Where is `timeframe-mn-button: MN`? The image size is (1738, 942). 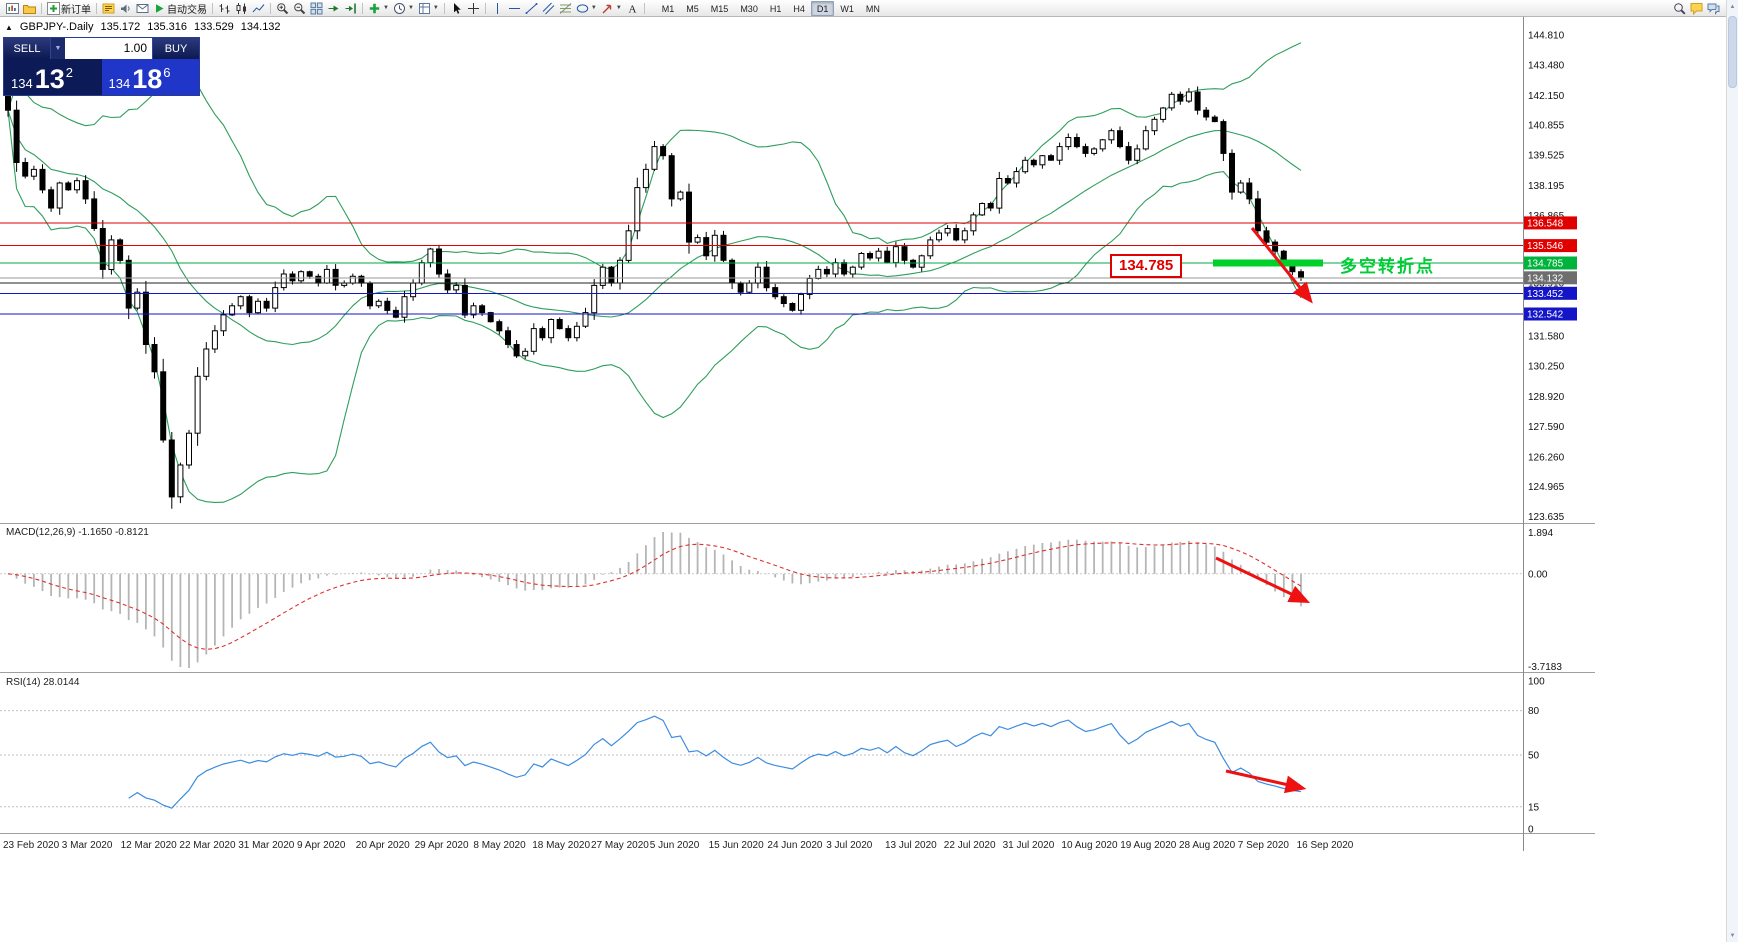 timeframe-mn-button: MN is located at coordinates (872, 8).